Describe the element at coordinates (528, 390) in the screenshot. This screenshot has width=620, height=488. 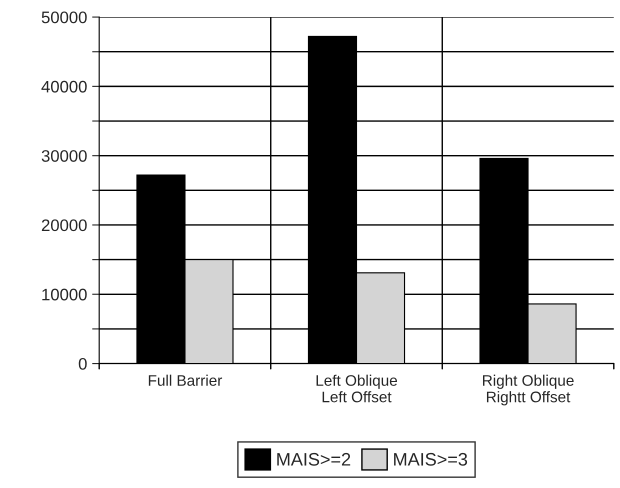
I see `x-tick-label: Right Oblique Rightt Offset` at that location.